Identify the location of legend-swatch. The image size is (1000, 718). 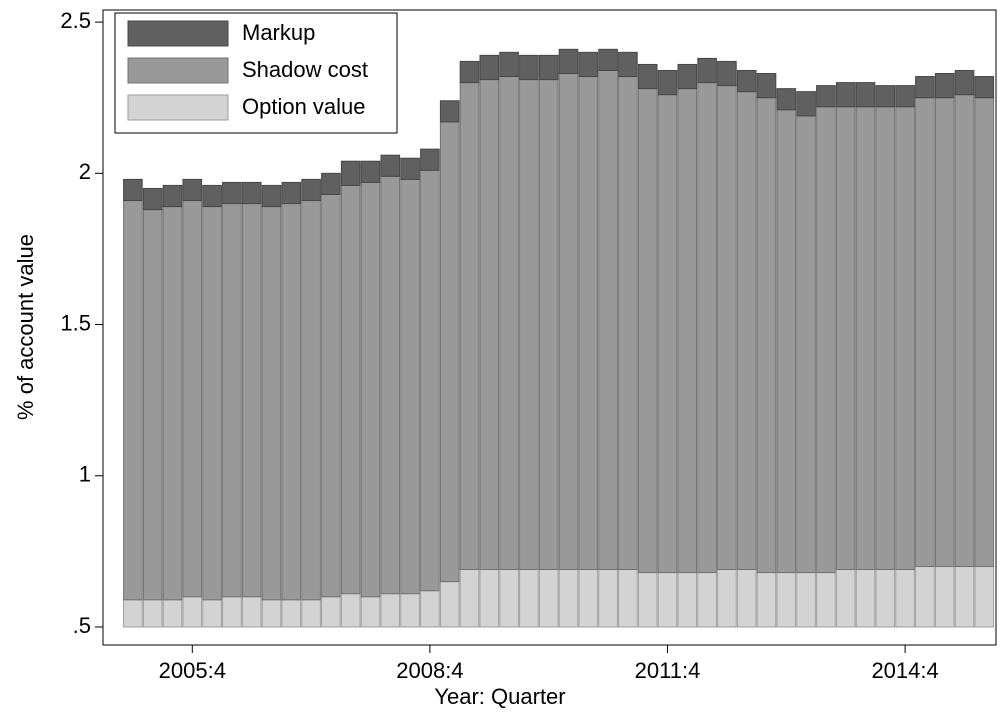
(178, 70).